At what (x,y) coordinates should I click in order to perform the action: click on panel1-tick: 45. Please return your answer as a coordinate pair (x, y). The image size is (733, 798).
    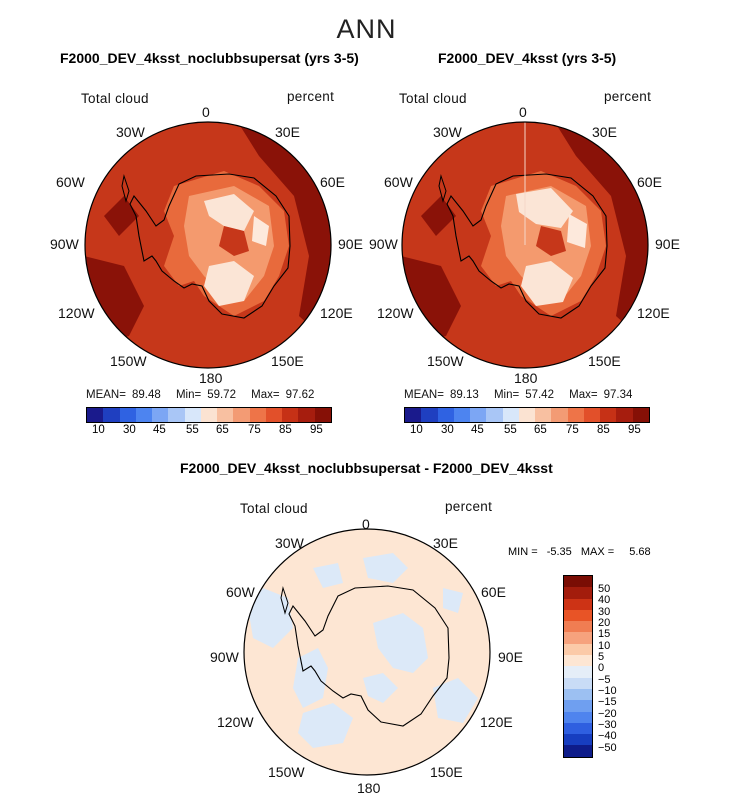
    Looking at the image, I should click on (159, 430).